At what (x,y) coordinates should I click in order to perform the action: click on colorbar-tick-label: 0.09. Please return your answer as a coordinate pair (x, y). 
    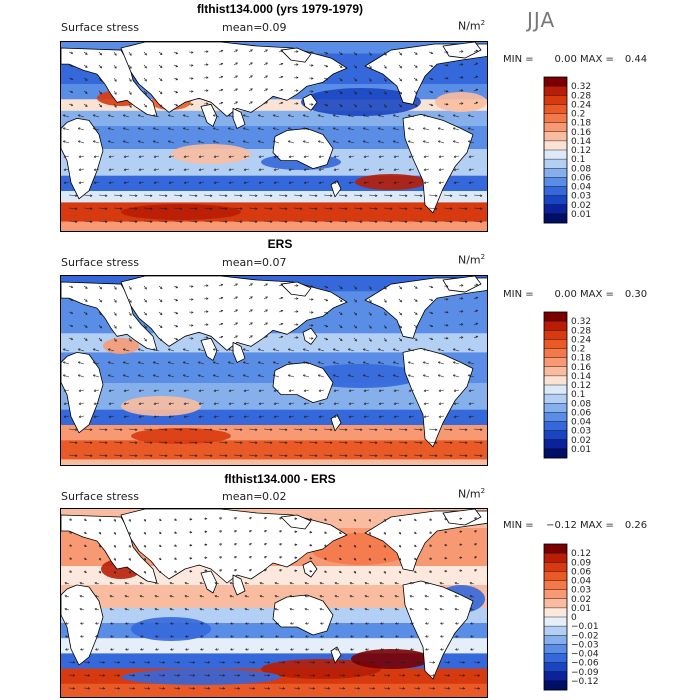
    Looking at the image, I should click on (581, 563).